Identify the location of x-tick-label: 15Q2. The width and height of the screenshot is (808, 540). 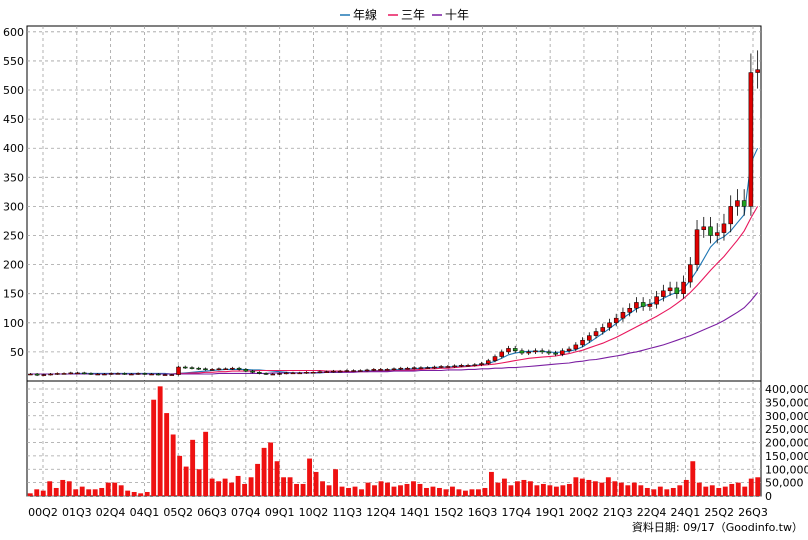
(449, 512).